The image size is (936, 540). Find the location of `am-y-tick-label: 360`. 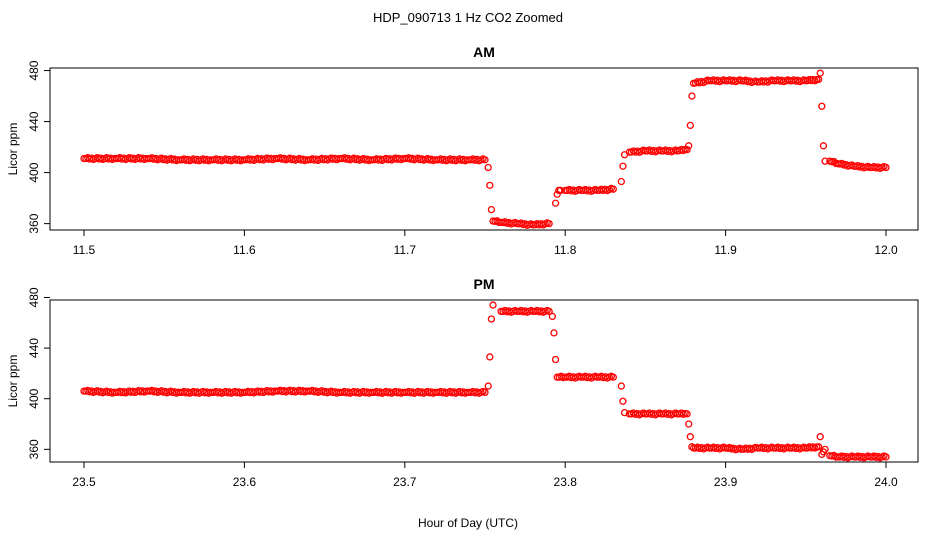

am-y-tick-label: 360 is located at coordinates (34, 223).